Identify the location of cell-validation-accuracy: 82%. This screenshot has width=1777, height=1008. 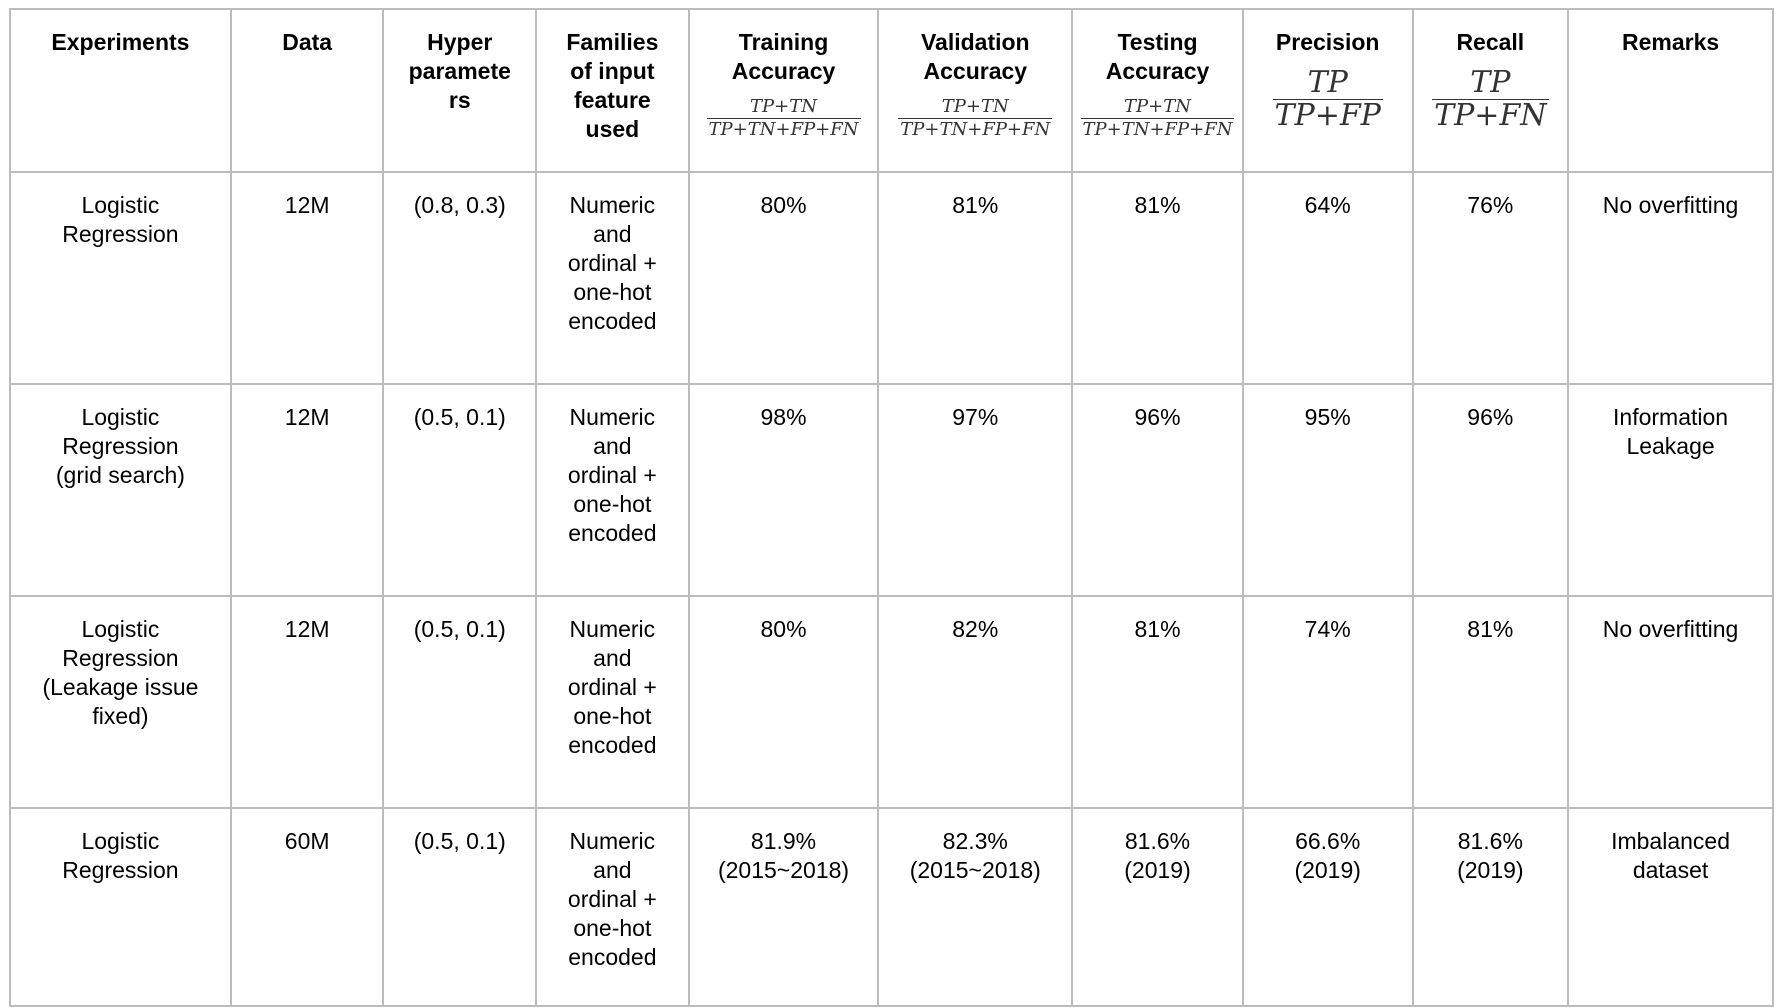
(975, 702).